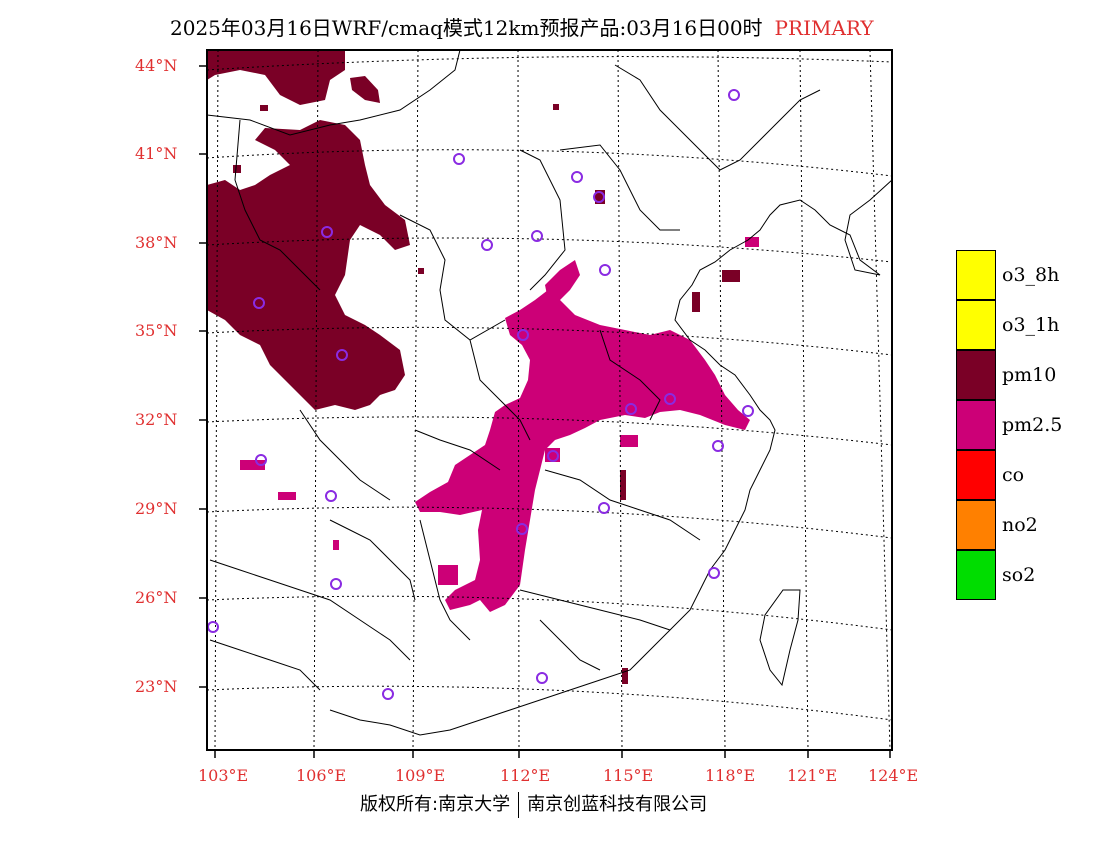  Describe the element at coordinates (223, 775) in the screenshot. I see `lon-label: 103°E` at that location.